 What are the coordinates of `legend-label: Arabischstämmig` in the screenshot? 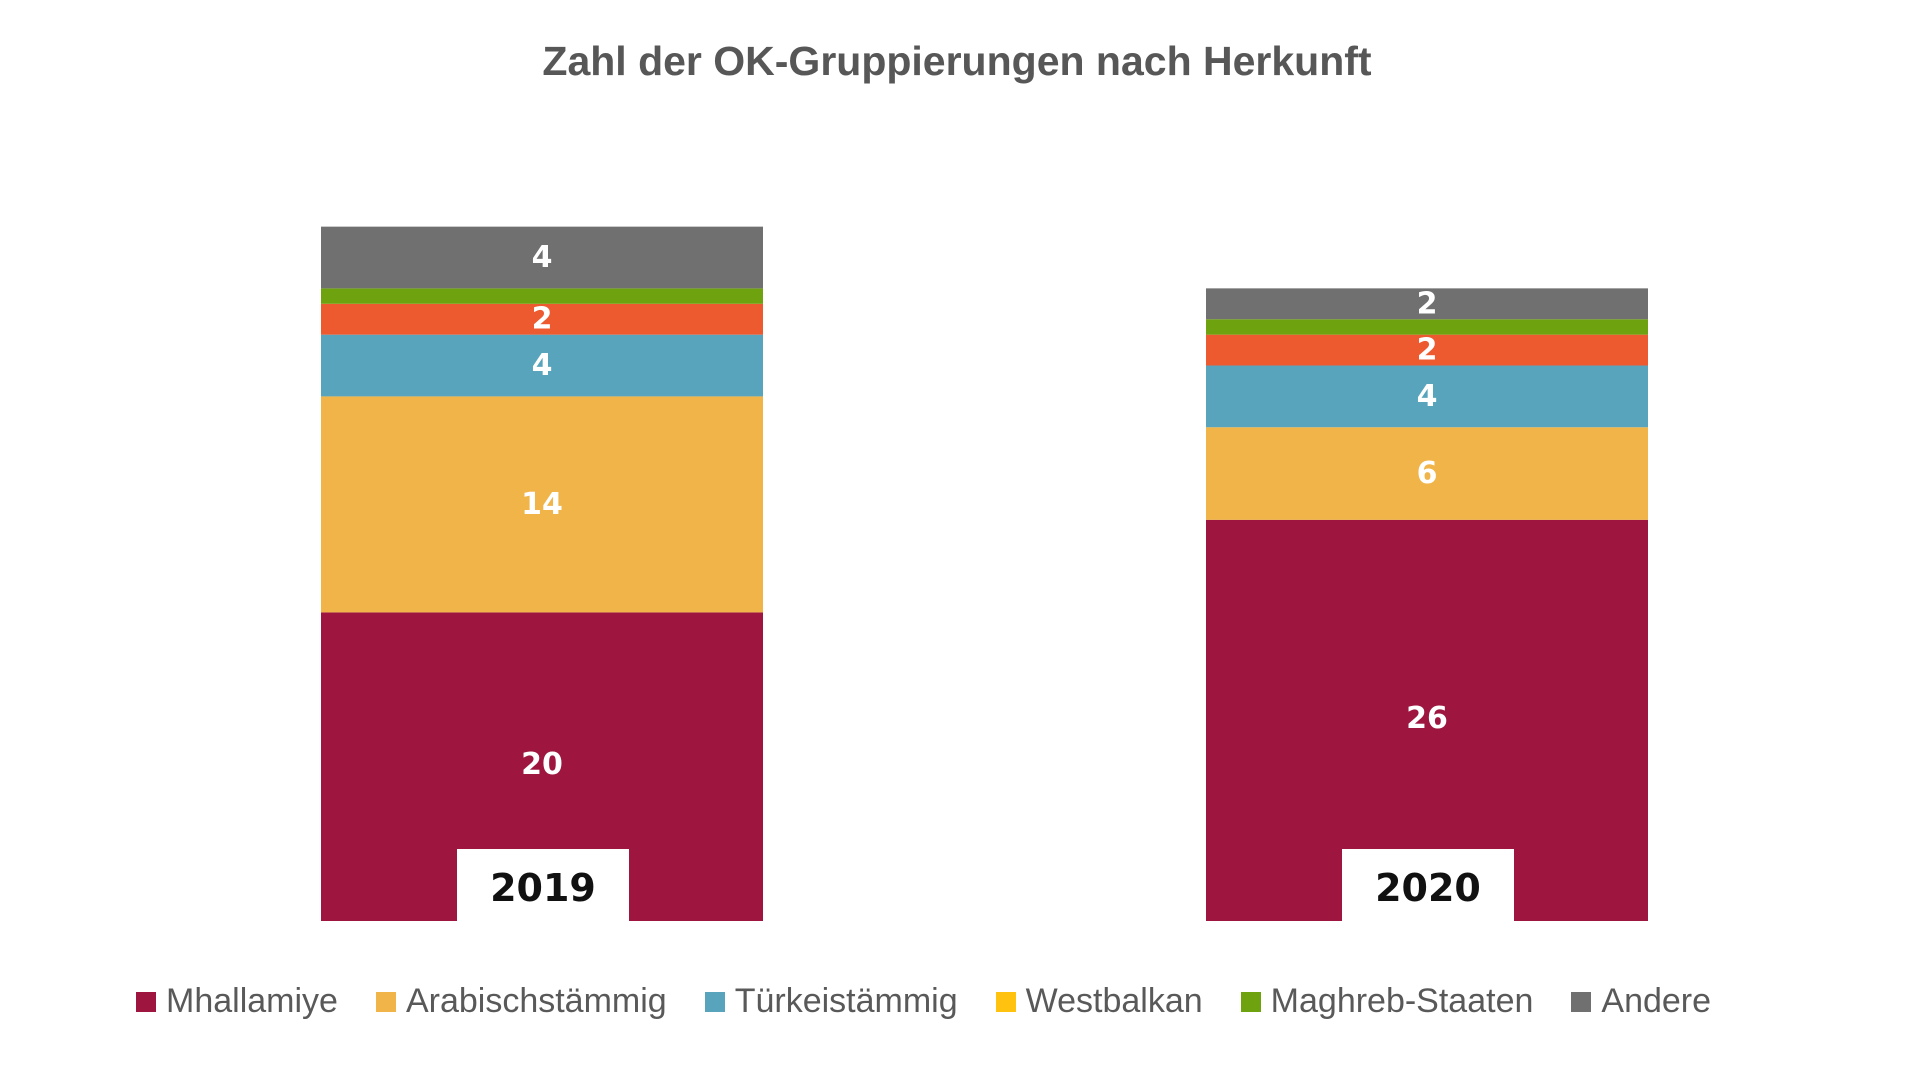 It's located at (536, 1001).